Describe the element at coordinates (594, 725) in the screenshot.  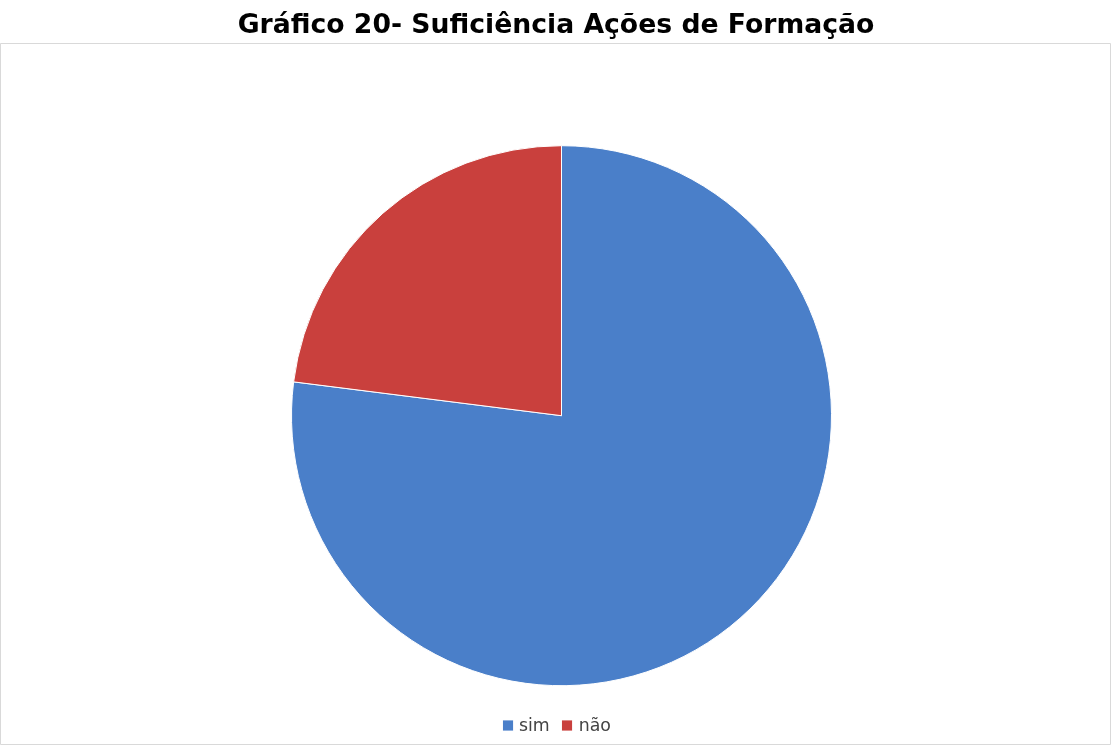
I see `legend-label: não` at that location.